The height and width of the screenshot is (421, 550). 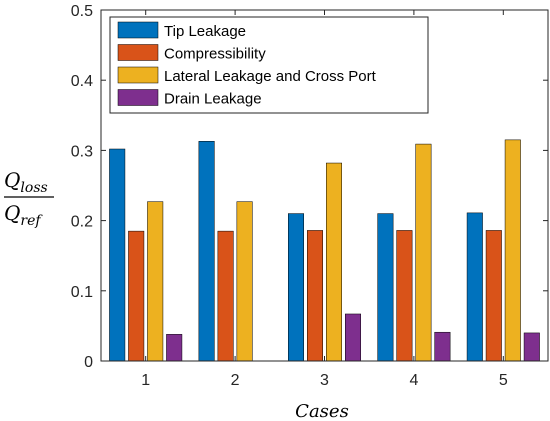 What do you see at coordinates (88, 362) in the screenshot?
I see `y-tick-label: 0` at bounding box center [88, 362].